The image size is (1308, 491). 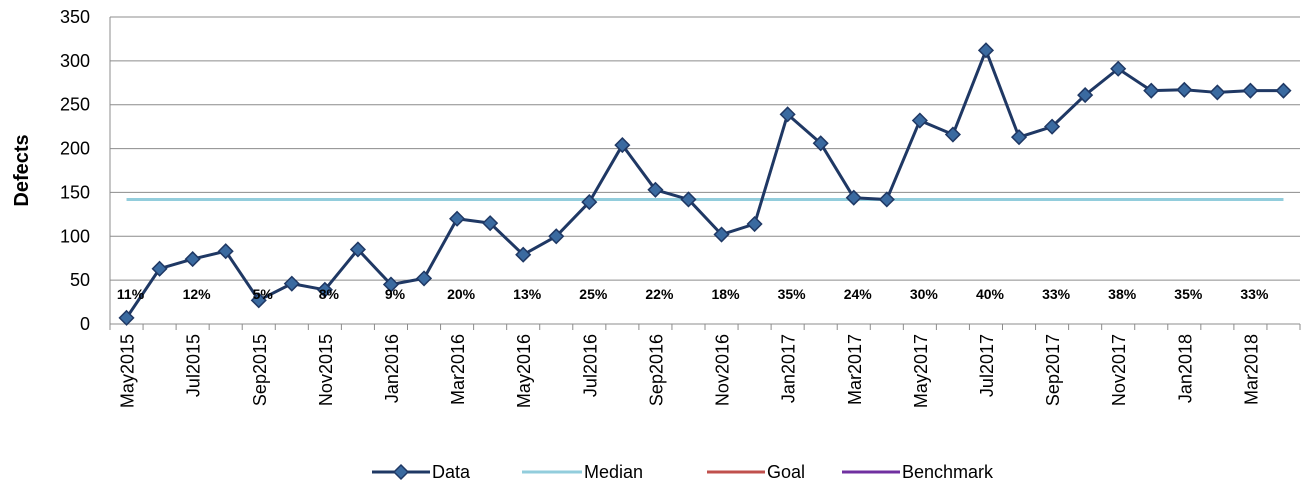 What do you see at coordinates (590, 365) in the screenshot?
I see `x-tick-label: Jul2016` at bounding box center [590, 365].